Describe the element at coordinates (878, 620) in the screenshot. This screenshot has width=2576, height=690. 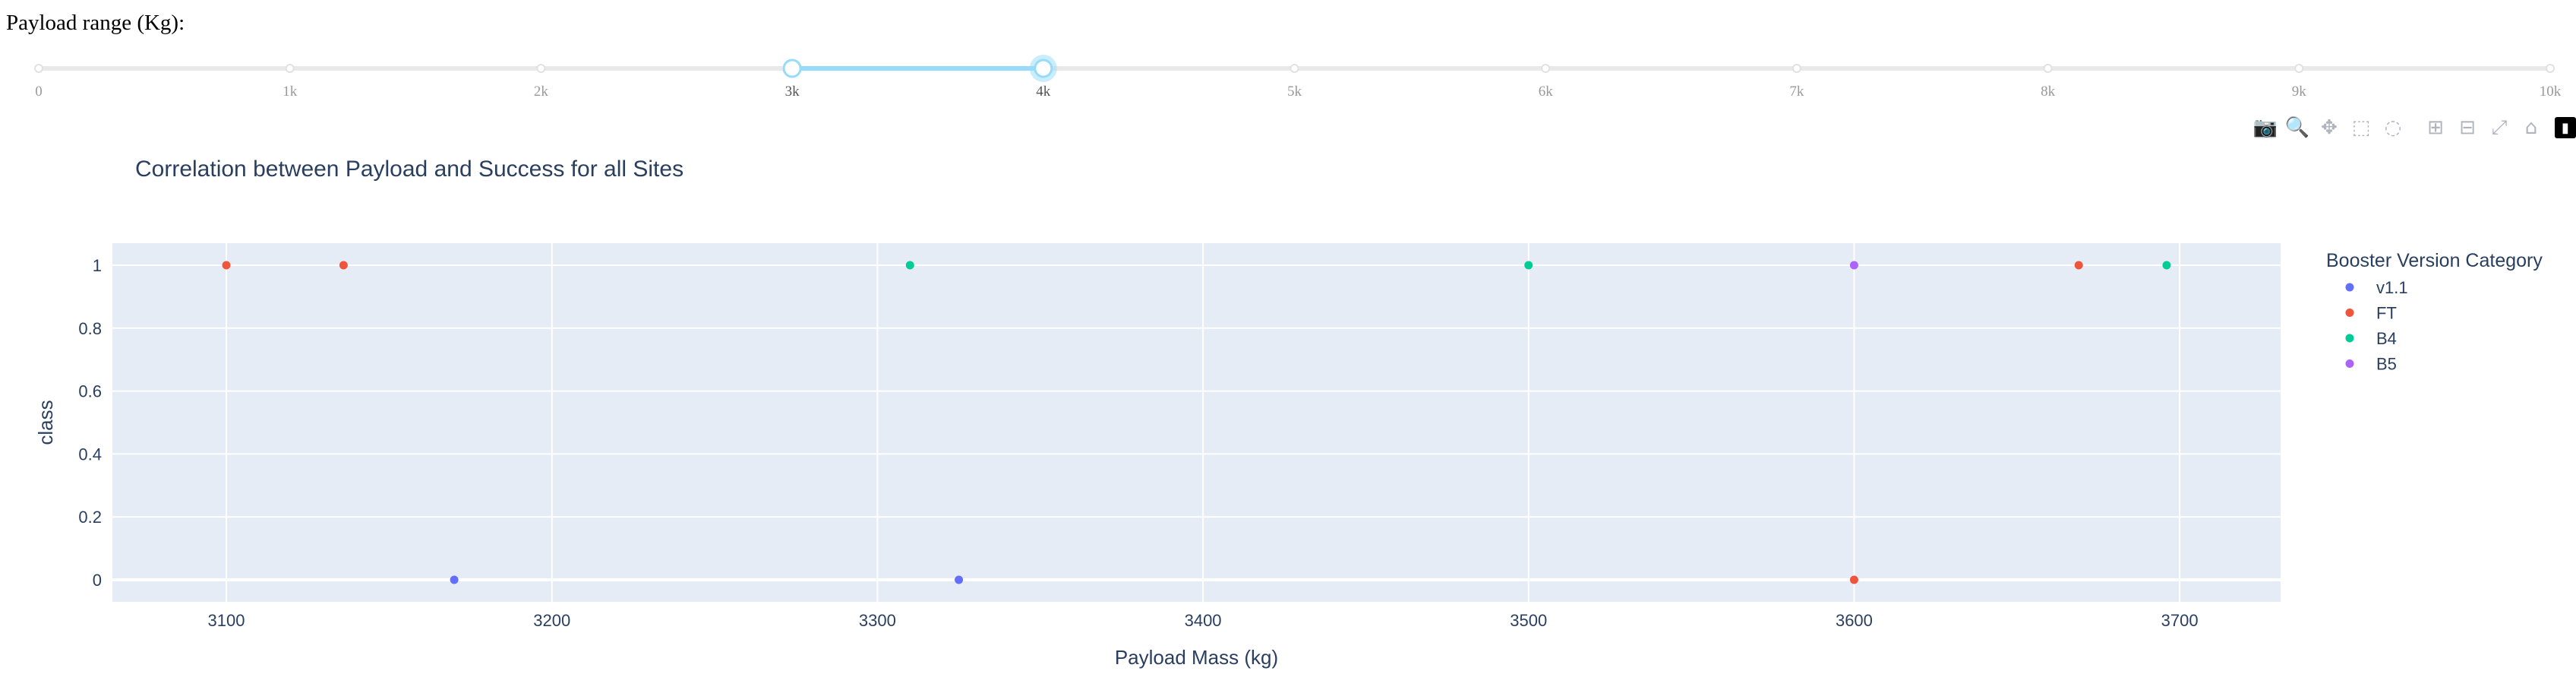
I see `x-tick-label: 3300` at that location.